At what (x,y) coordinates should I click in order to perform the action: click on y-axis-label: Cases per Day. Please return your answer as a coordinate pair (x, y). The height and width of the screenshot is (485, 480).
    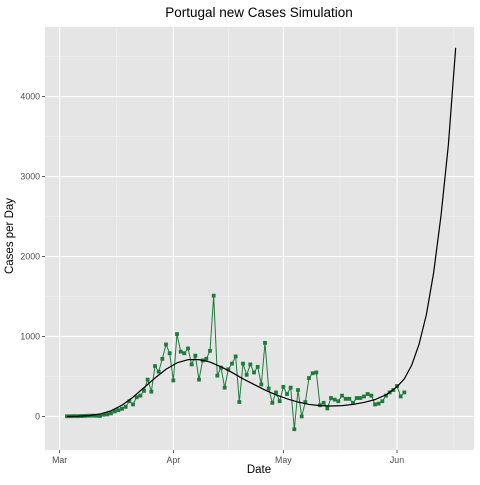
    Looking at the image, I should click on (10, 236).